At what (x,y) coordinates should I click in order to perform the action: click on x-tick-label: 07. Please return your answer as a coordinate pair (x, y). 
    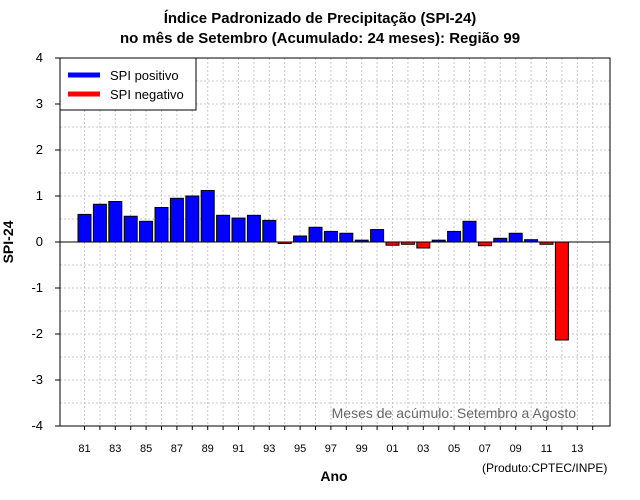
    Looking at the image, I should click on (485, 449).